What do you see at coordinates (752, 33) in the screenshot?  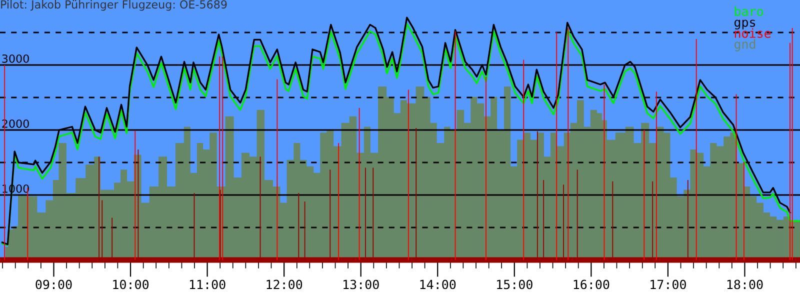 I see `series-label: noise` at bounding box center [752, 33].